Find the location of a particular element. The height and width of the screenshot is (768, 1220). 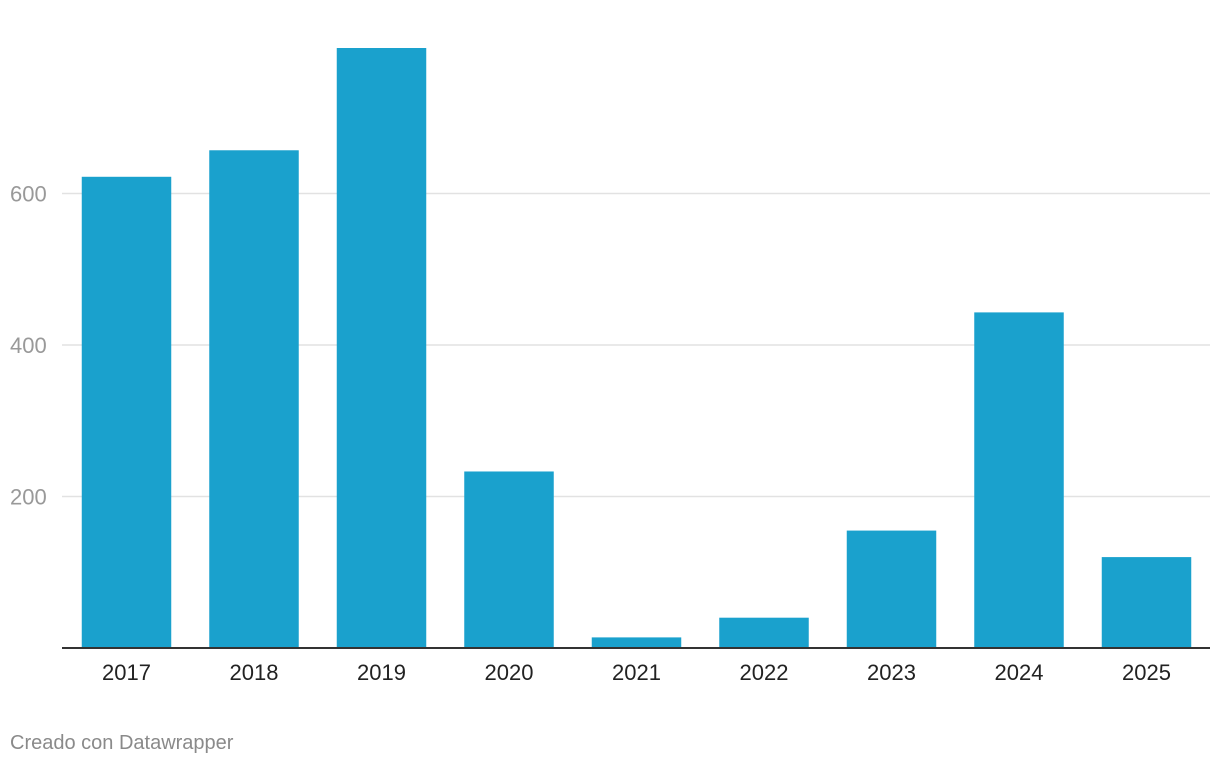

bar-2020 is located at coordinates (509, 559).